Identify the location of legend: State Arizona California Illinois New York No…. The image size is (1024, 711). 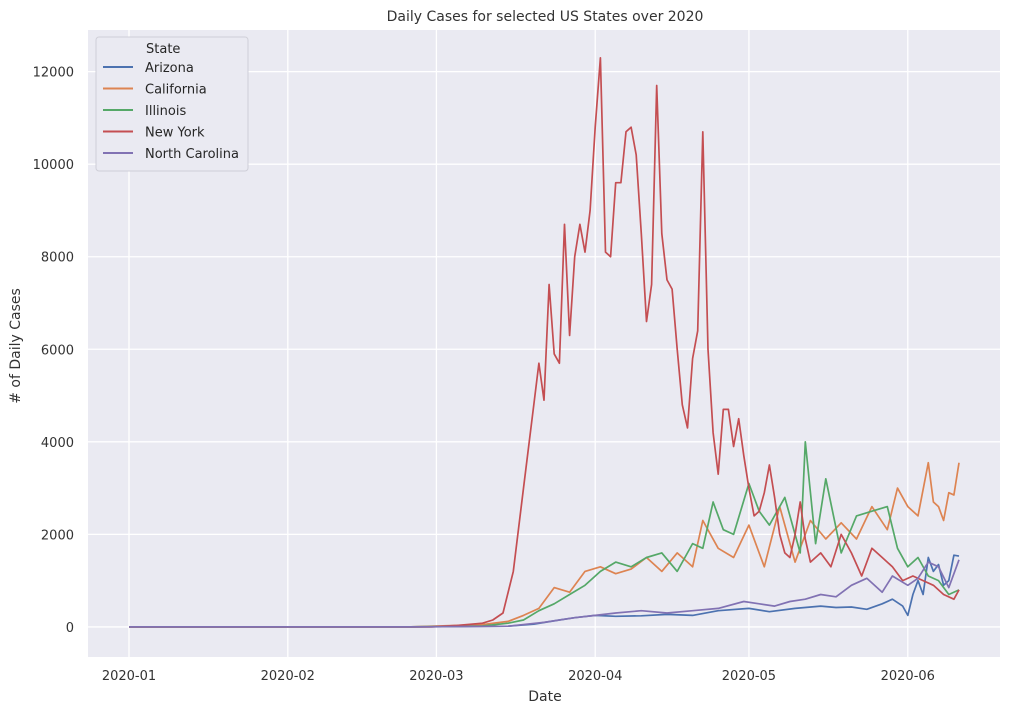
(172, 104).